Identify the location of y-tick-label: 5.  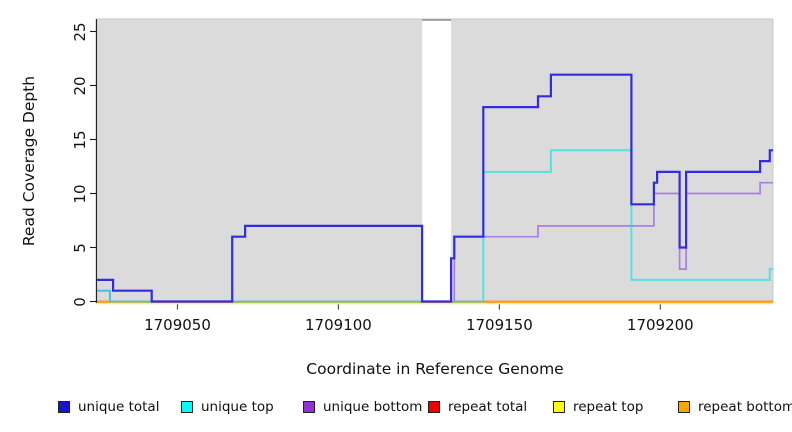
(80, 247).